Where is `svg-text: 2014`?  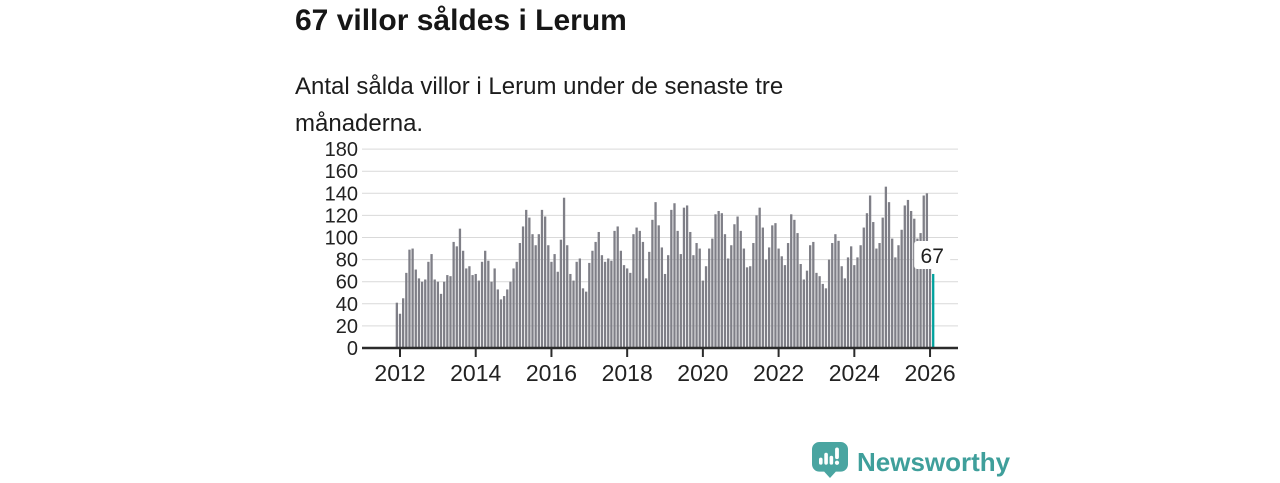 svg-text: 2014 is located at coordinates (475, 373).